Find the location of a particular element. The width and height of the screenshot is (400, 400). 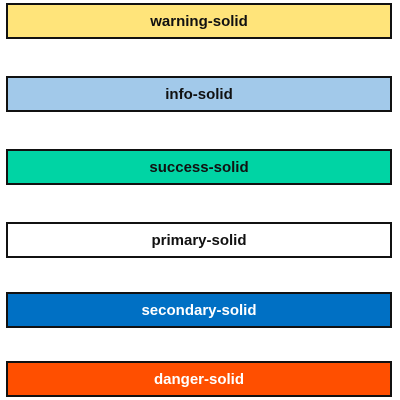

success-solid-button: success-solid is located at coordinates (199, 167).